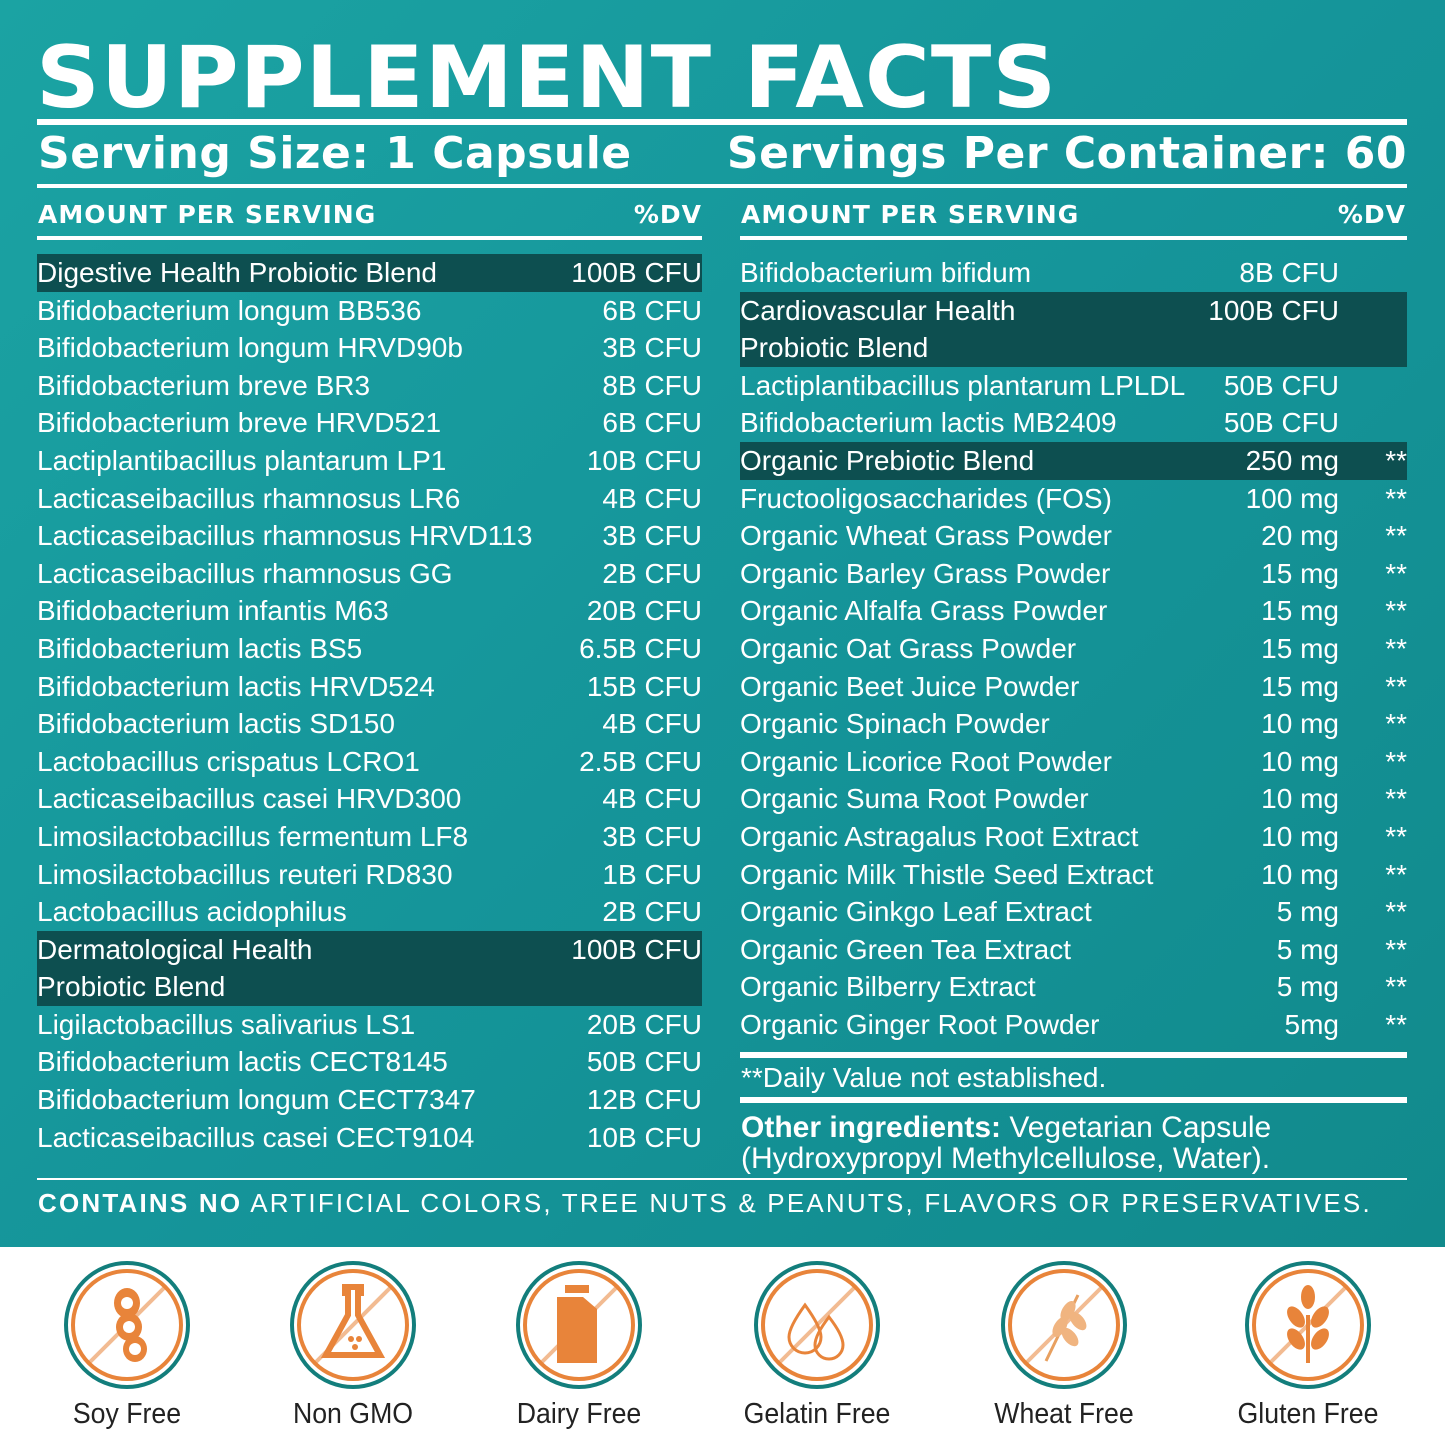 The image size is (1445, 1431). Describe the element at coordinates (1292, 460) in the screenshot. I see `ingredient-amount: 250 mg` at that location.